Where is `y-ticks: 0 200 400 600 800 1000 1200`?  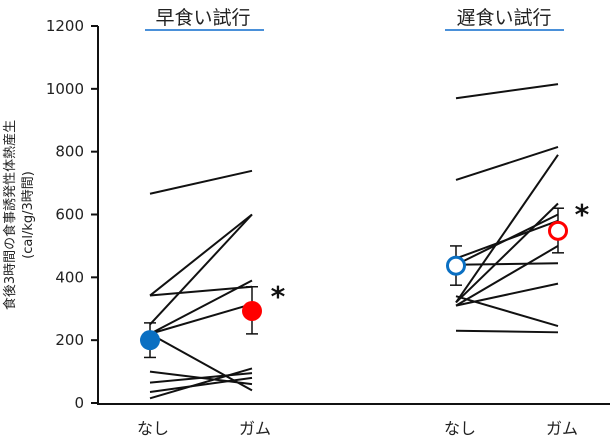
y-ticks: 0 200 400 600 800 1000 1200 is located at coordinates (72, 214).